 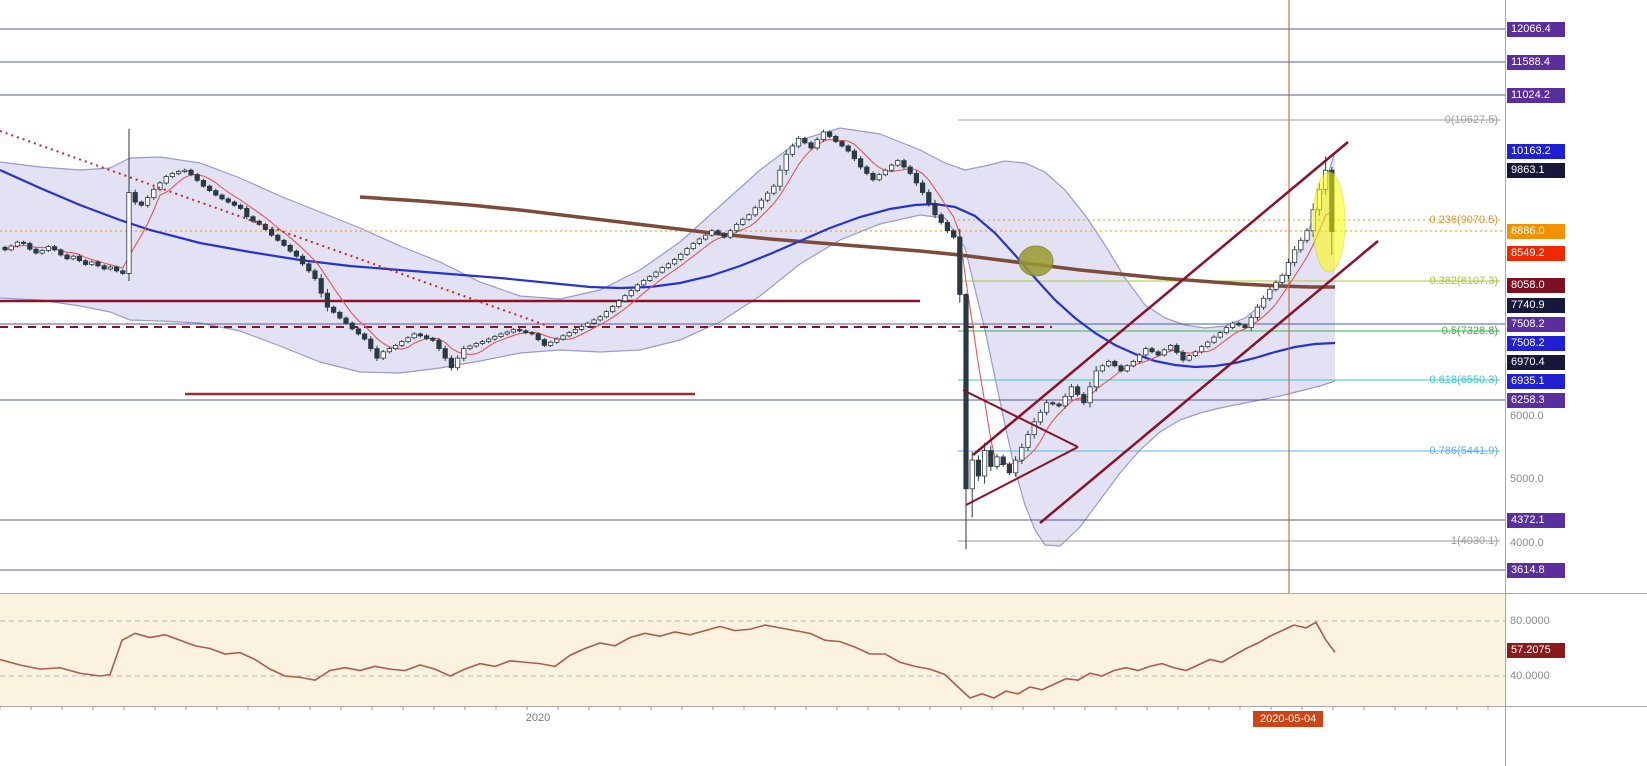 I want to click on price-box: 10163.2, so click(x=1536, y=151).